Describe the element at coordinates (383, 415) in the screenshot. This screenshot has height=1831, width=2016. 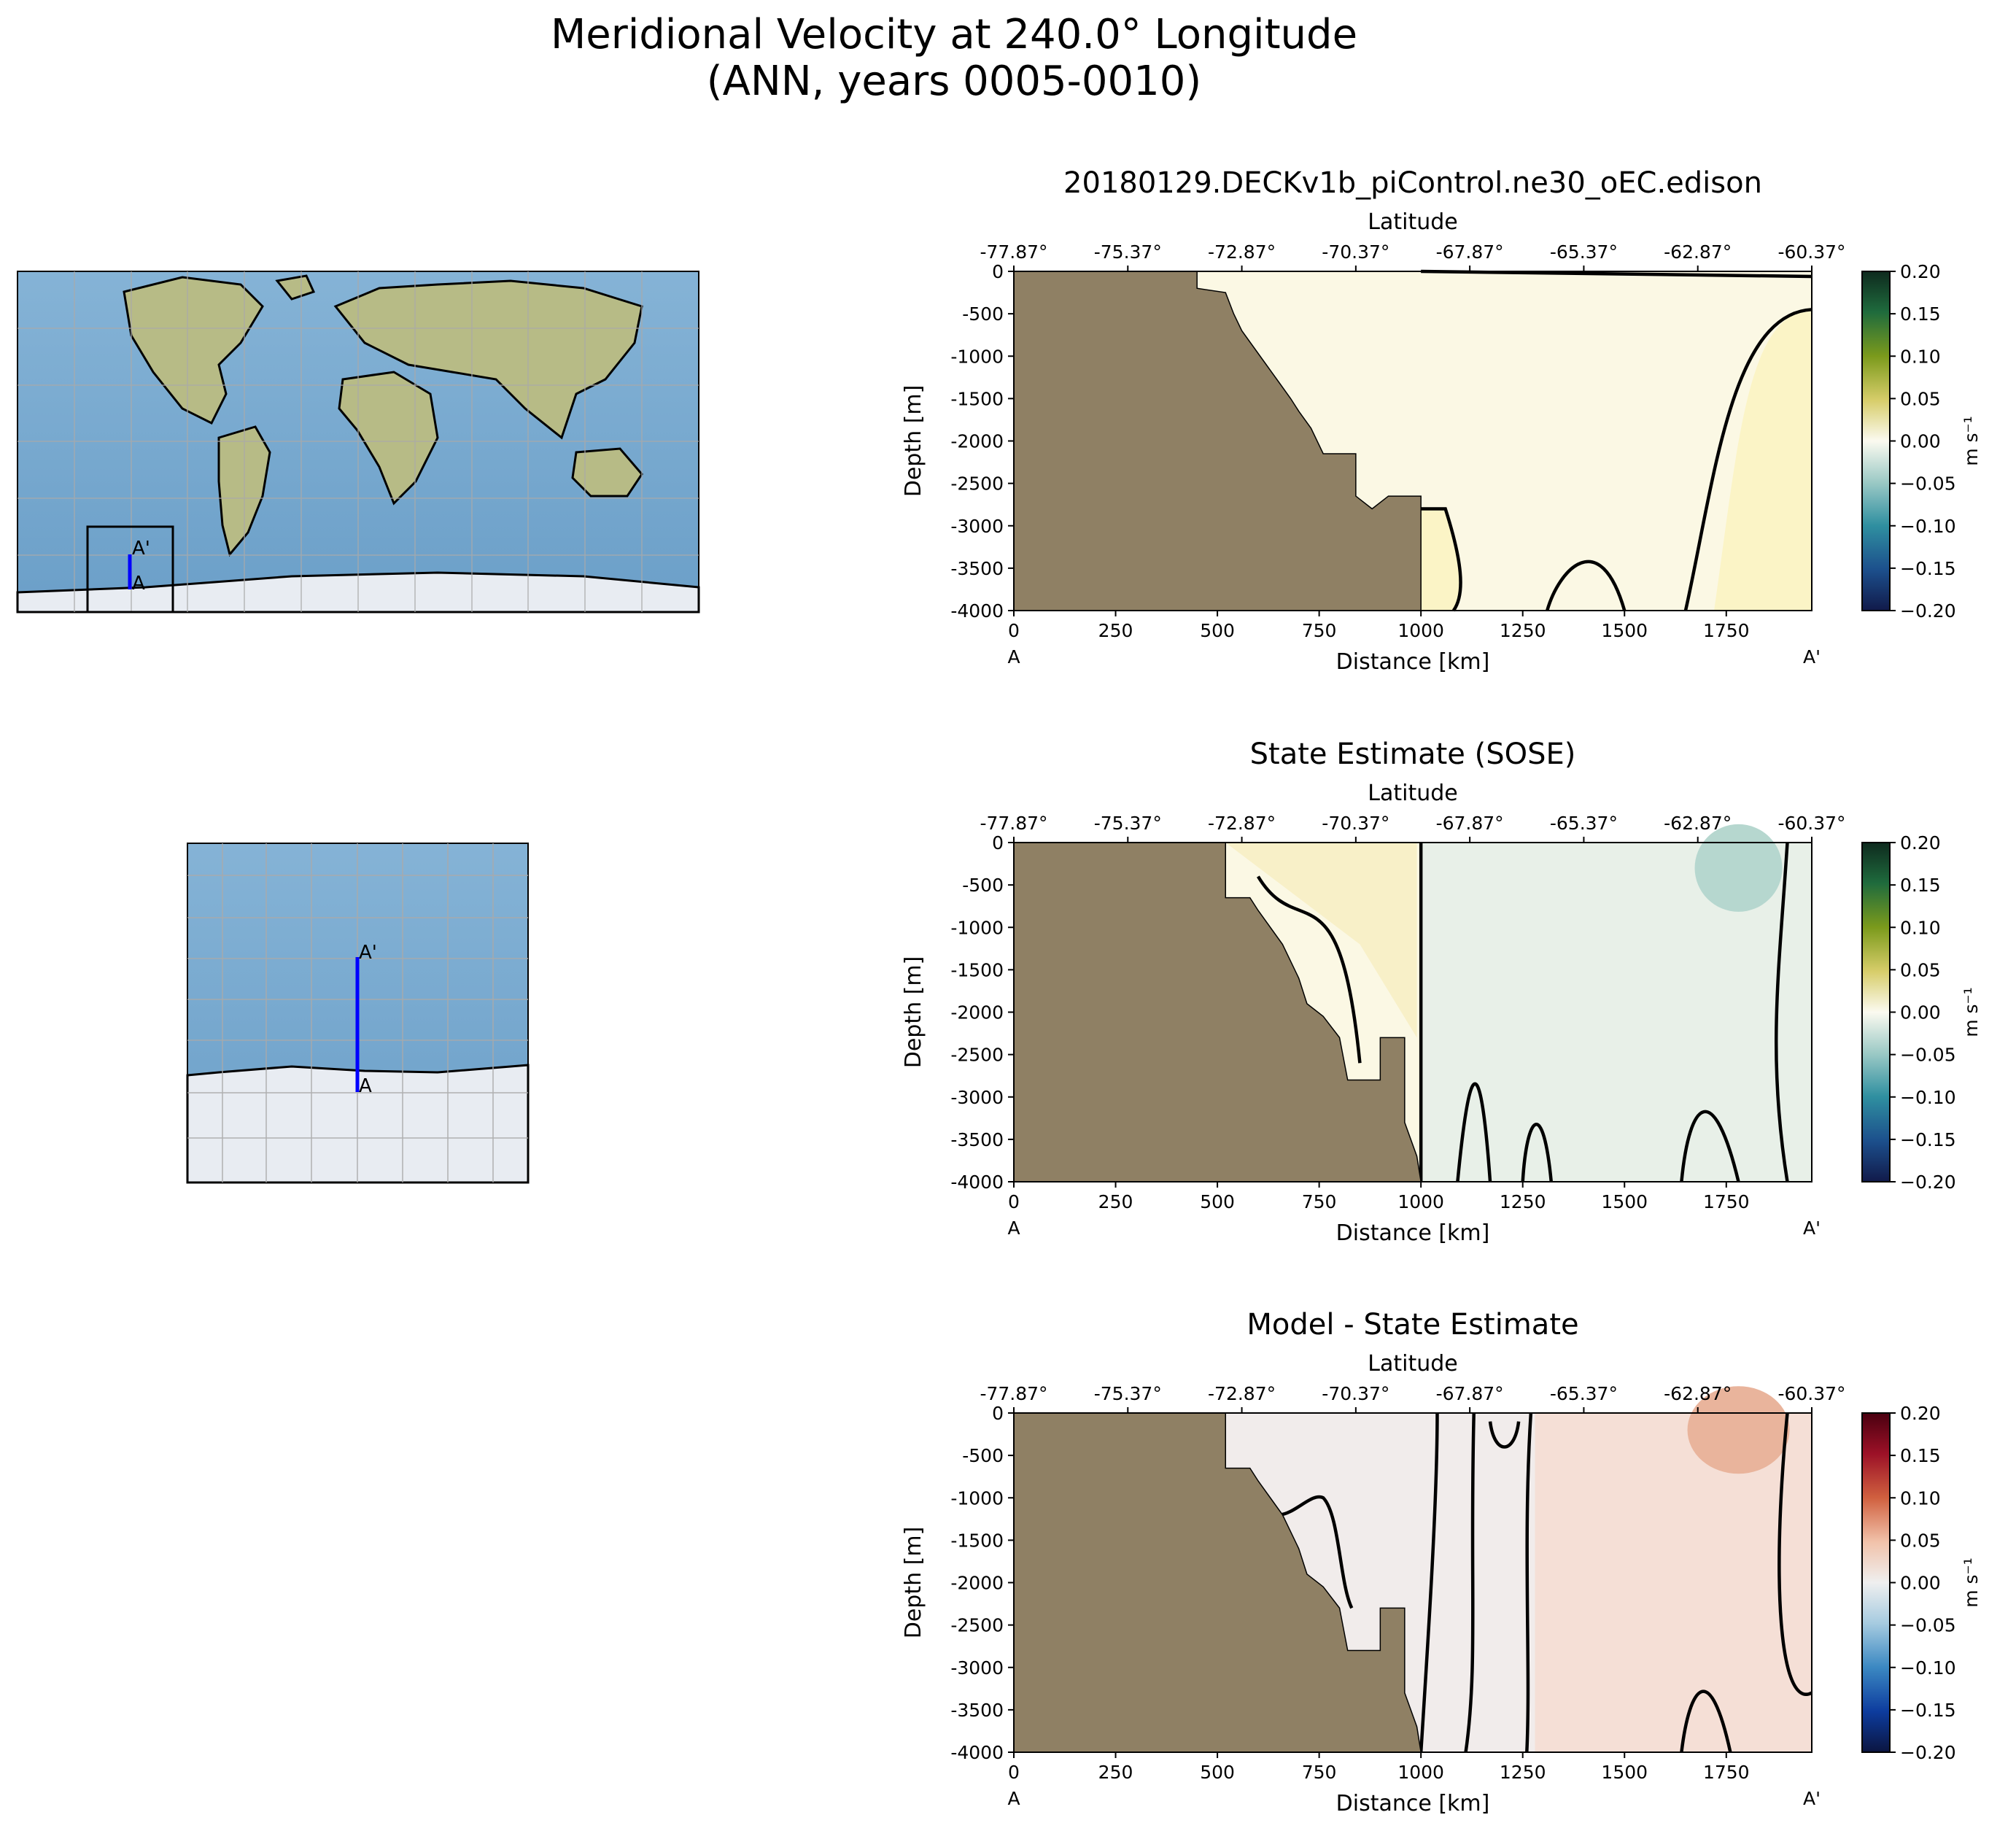
I see `continents` at that location.